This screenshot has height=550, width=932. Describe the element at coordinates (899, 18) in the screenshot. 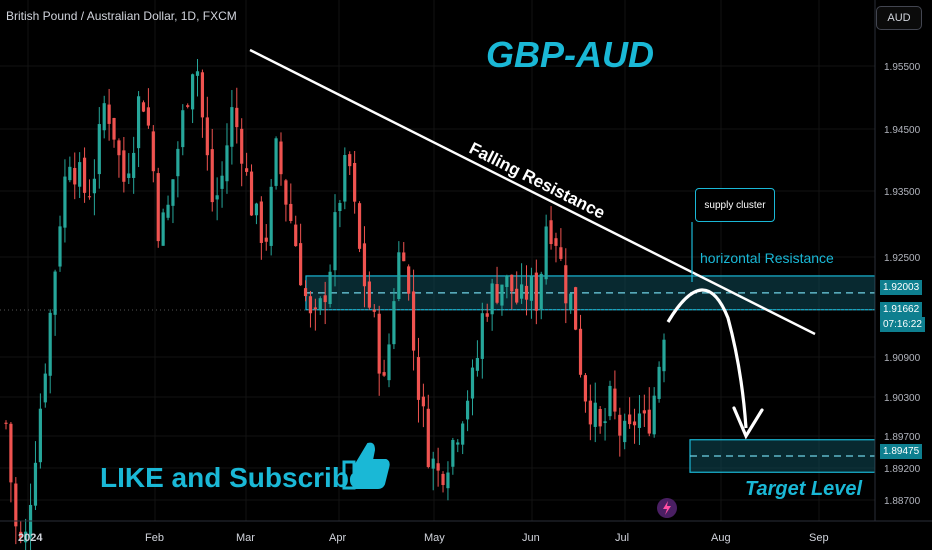

I see `currency-button: AUD` at that location.